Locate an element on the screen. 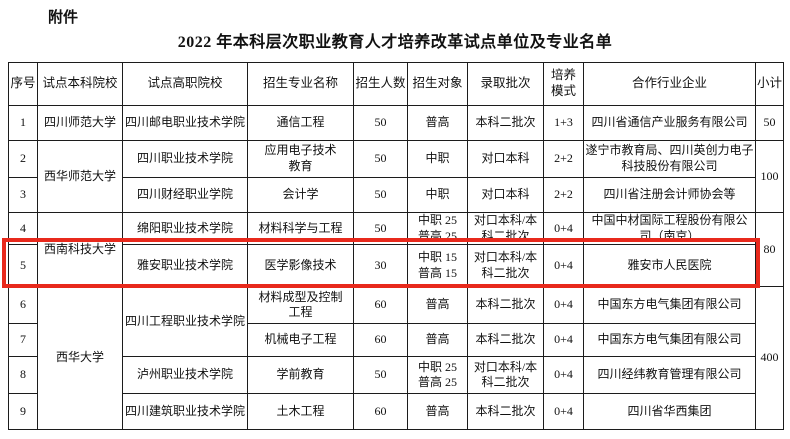 The height and width of the screenshot is (439, 790). cell-university: 西华师范大学 is located at coordinates (80, 176).